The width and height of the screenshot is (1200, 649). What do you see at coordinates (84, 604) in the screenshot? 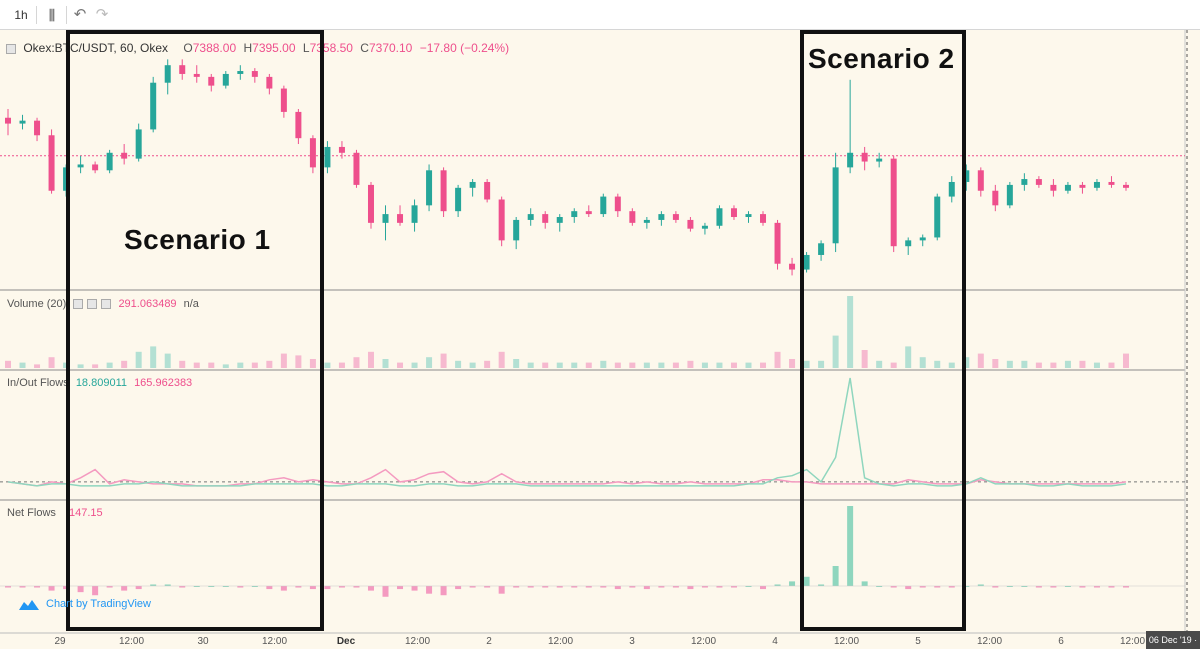
I see `tradingview-watermark: Chart by TradingView` at bounding box center [84, 604].